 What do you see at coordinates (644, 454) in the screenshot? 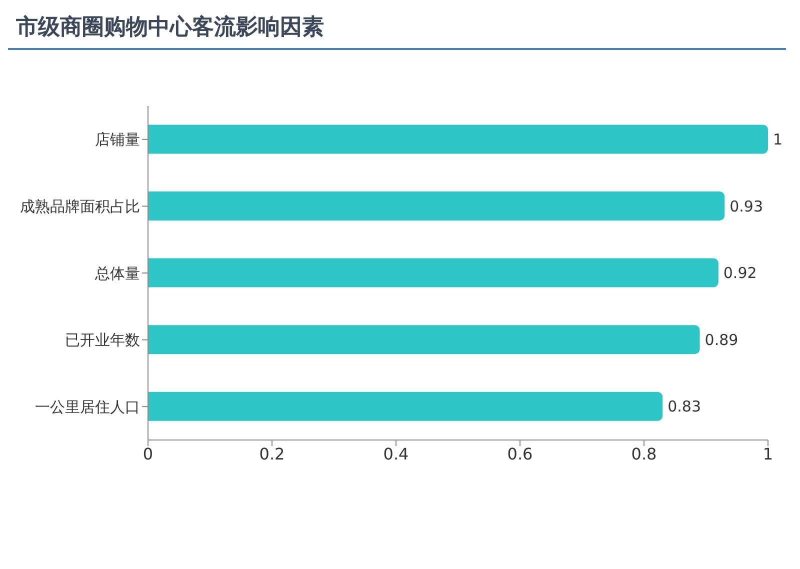
I see `x-tick-label: 0.8` at bounding box center [644, 454].